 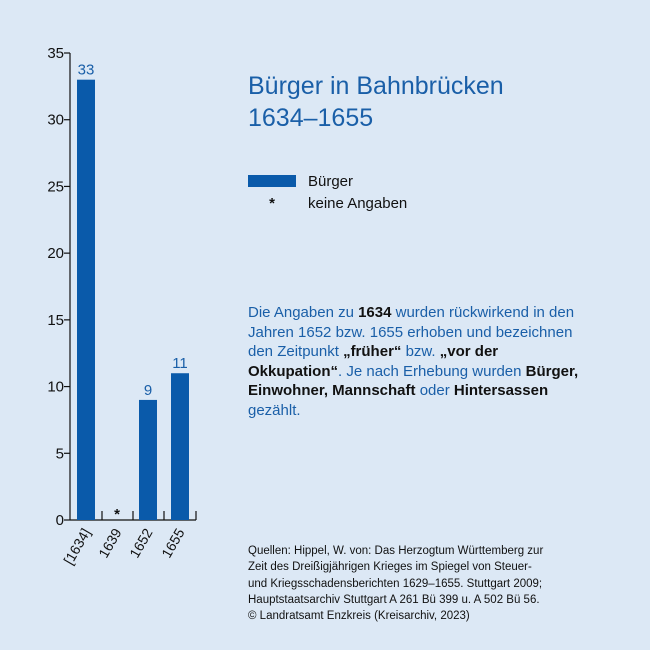 I want to click on note-text: bzw., so click(x=420, y=352).